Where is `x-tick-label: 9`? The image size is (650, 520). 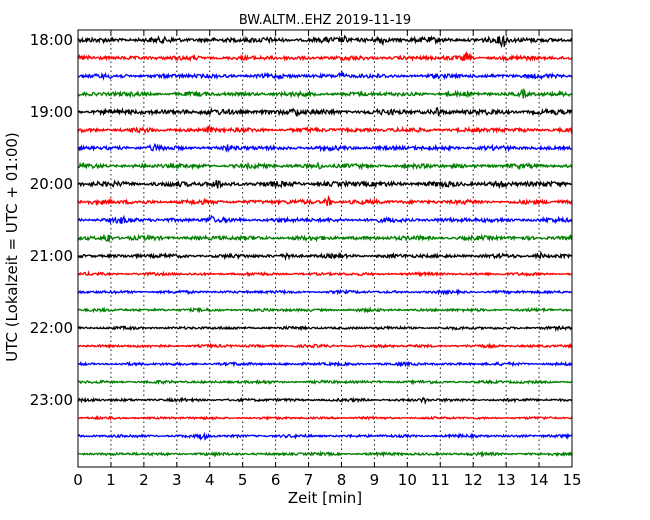 x-tick-label: 9 is located at coordinates (375, 480).